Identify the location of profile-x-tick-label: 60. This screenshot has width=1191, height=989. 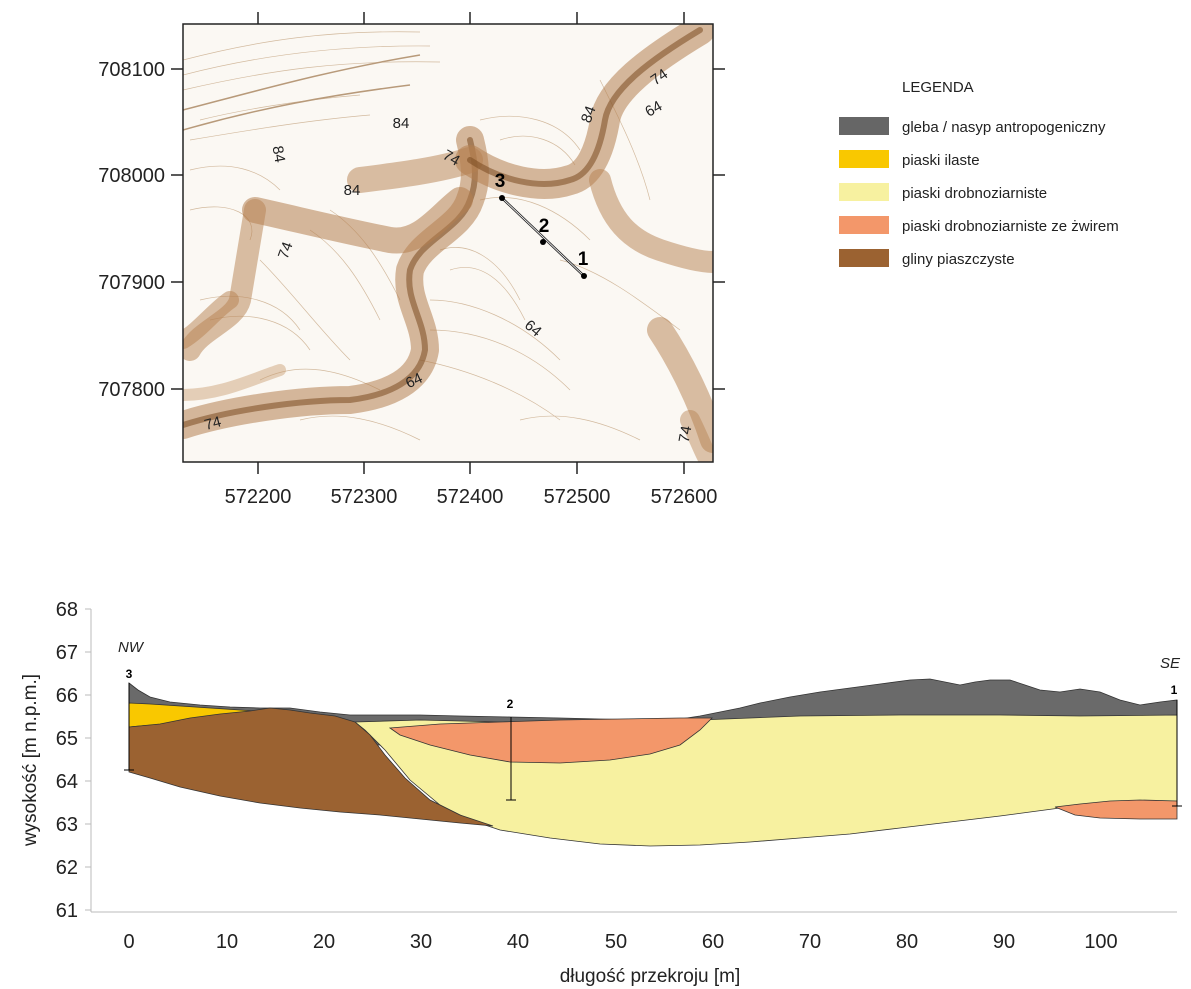
(713, 942).